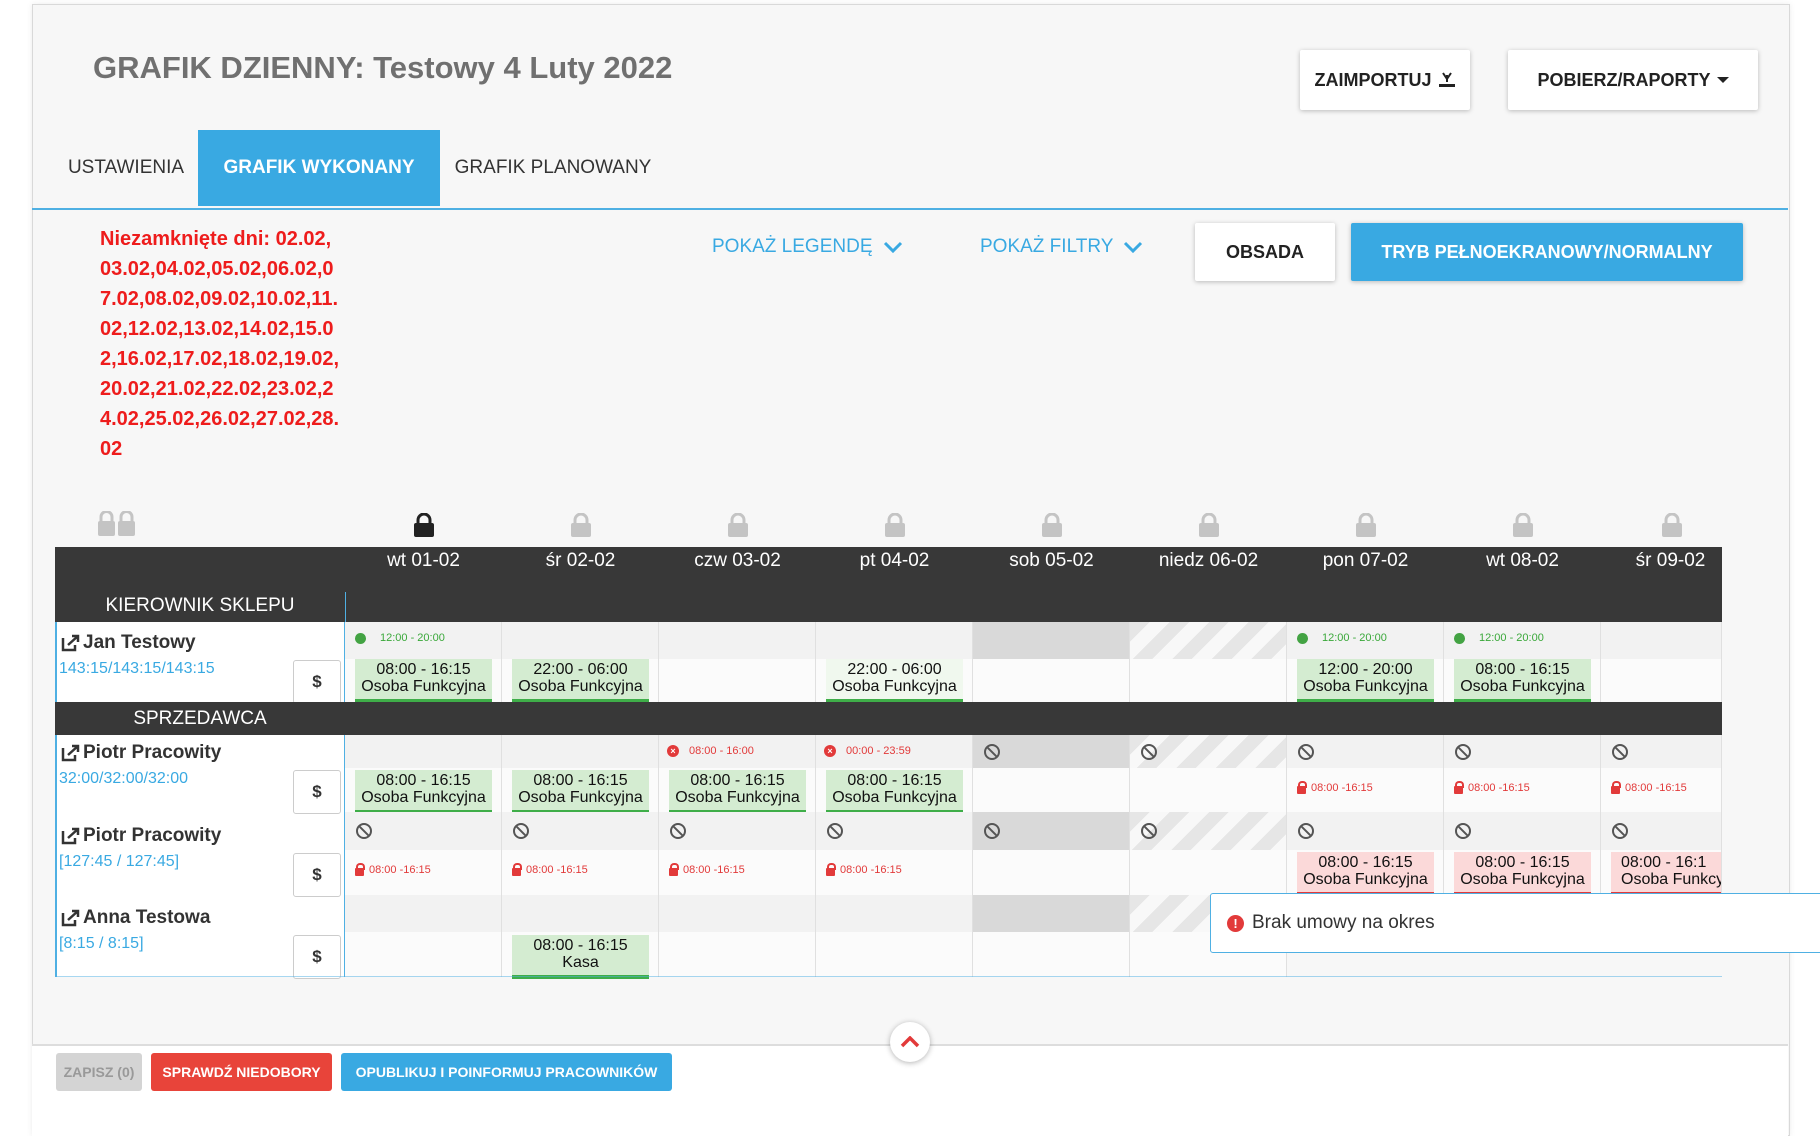 The width and height of the screenshot is (1820, 1136). Describe the element at coordinates (894, 751) in the screenshot. I see `day-cell: × 00:00 - 23:59` at that location.